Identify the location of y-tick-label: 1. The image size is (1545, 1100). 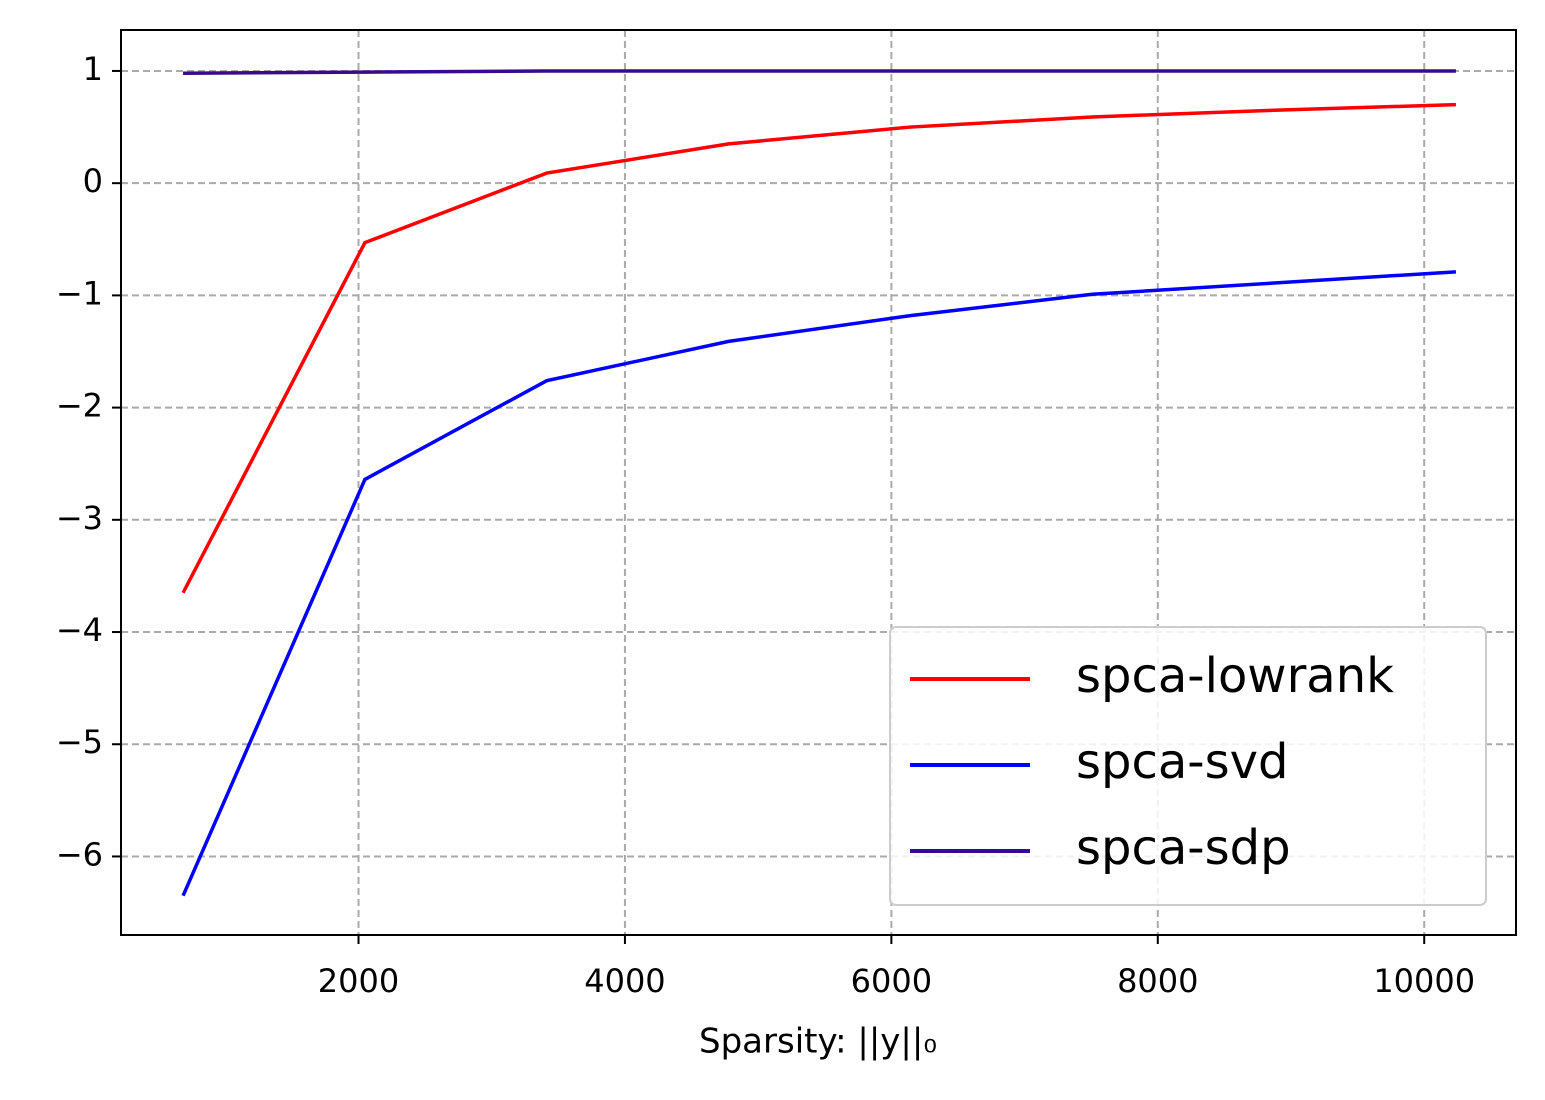
(93, 69).